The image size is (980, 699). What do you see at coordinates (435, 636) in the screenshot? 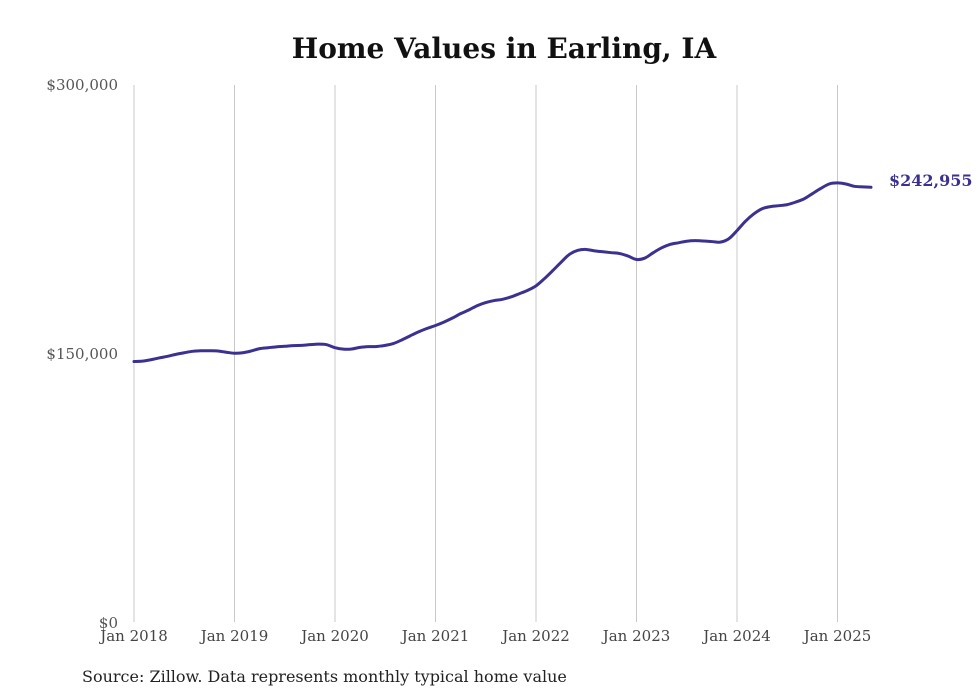
I see `x-tick-label: Jan 2021` at bounding box center [435, 636].